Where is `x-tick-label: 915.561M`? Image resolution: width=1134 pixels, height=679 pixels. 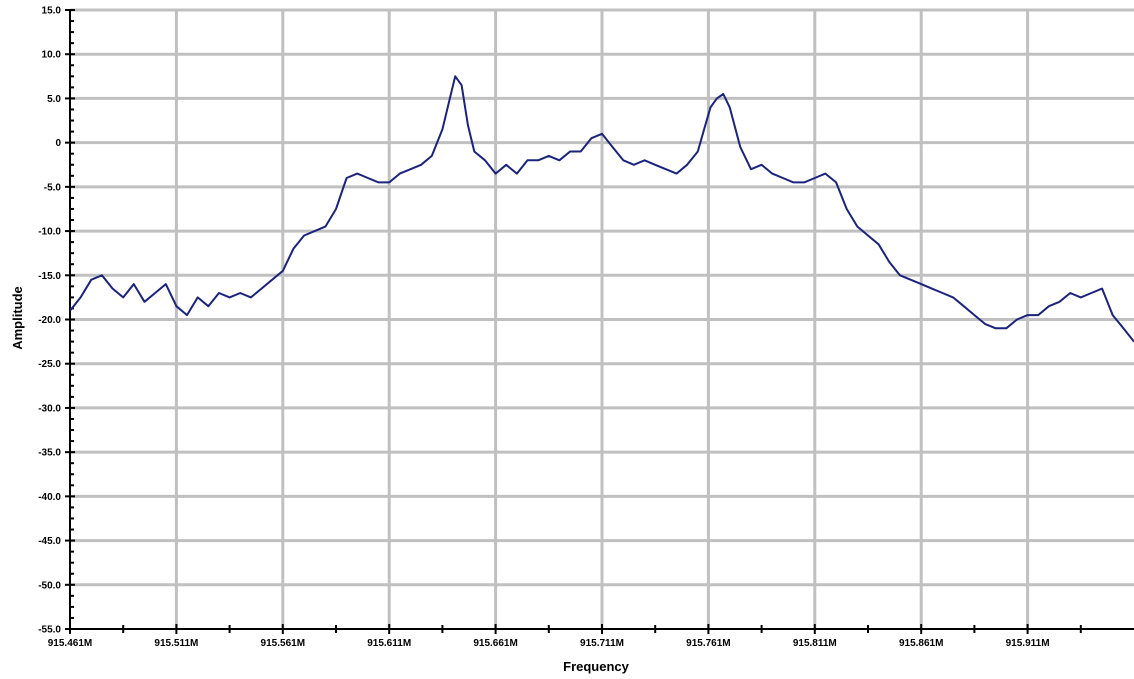
x-tick-label: 915.561M is located at coordinates (283, 643).